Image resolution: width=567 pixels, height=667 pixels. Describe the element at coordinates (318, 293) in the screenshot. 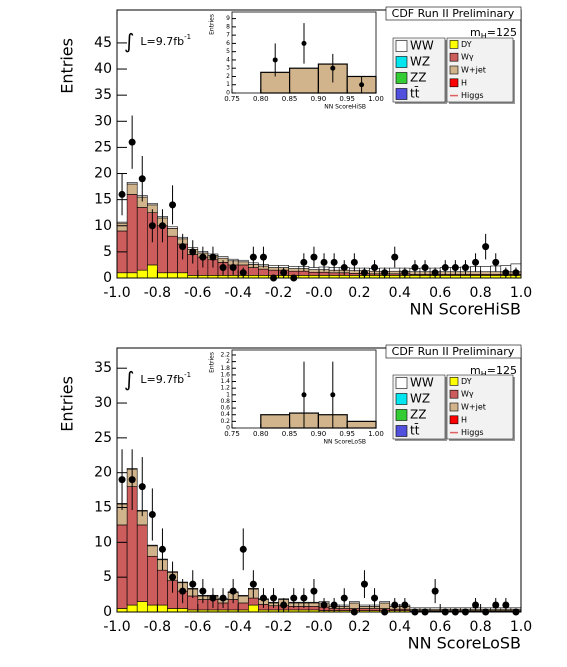

I see `x-tick-label: -0.0` at that location.